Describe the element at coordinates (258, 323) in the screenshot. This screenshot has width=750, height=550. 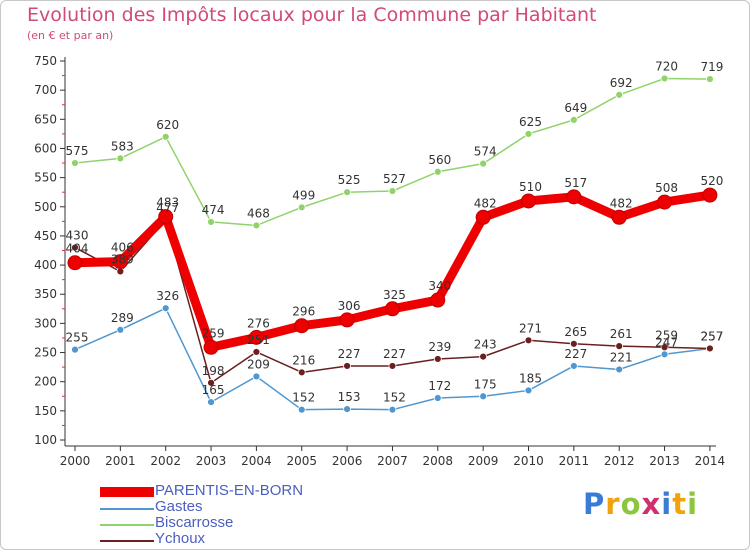
I see `data-label-parentis-en-born: 276` at that location.